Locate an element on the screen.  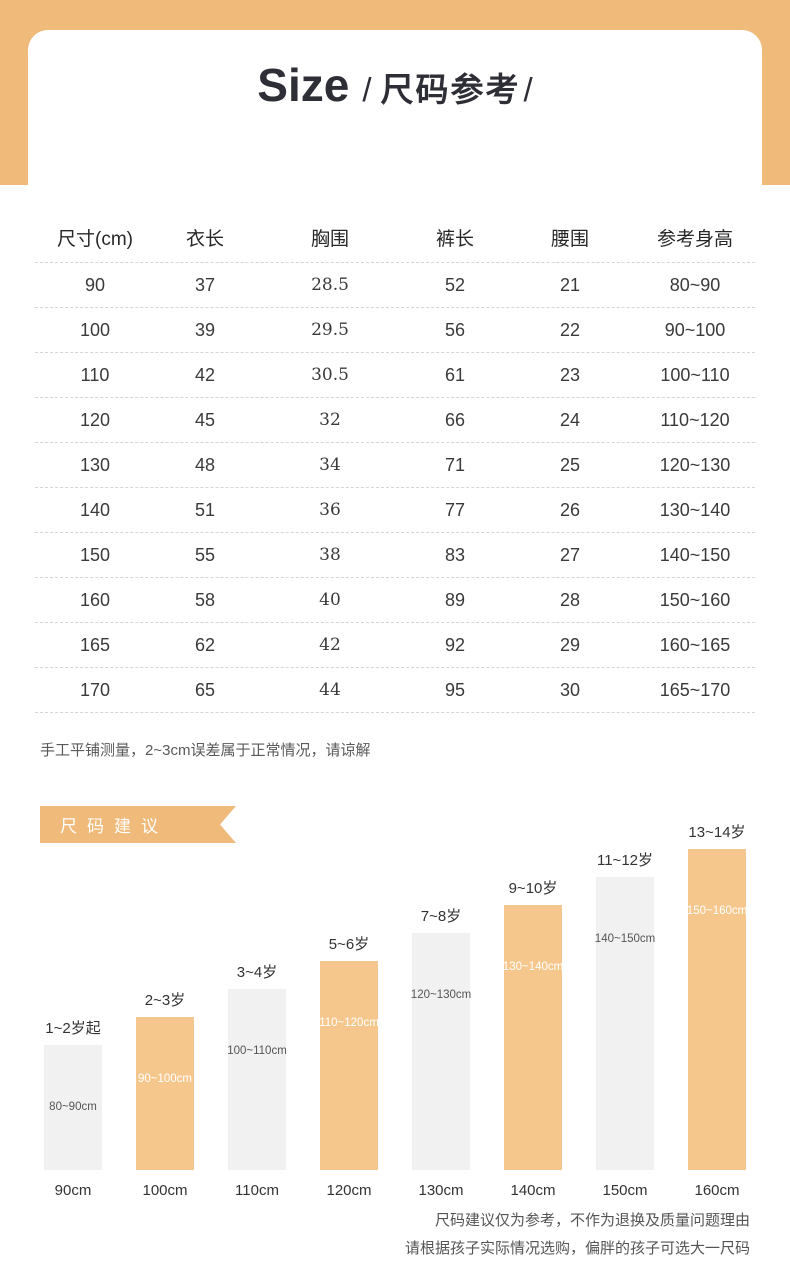
table-cell: 61 is located at coordinates (455, 374).